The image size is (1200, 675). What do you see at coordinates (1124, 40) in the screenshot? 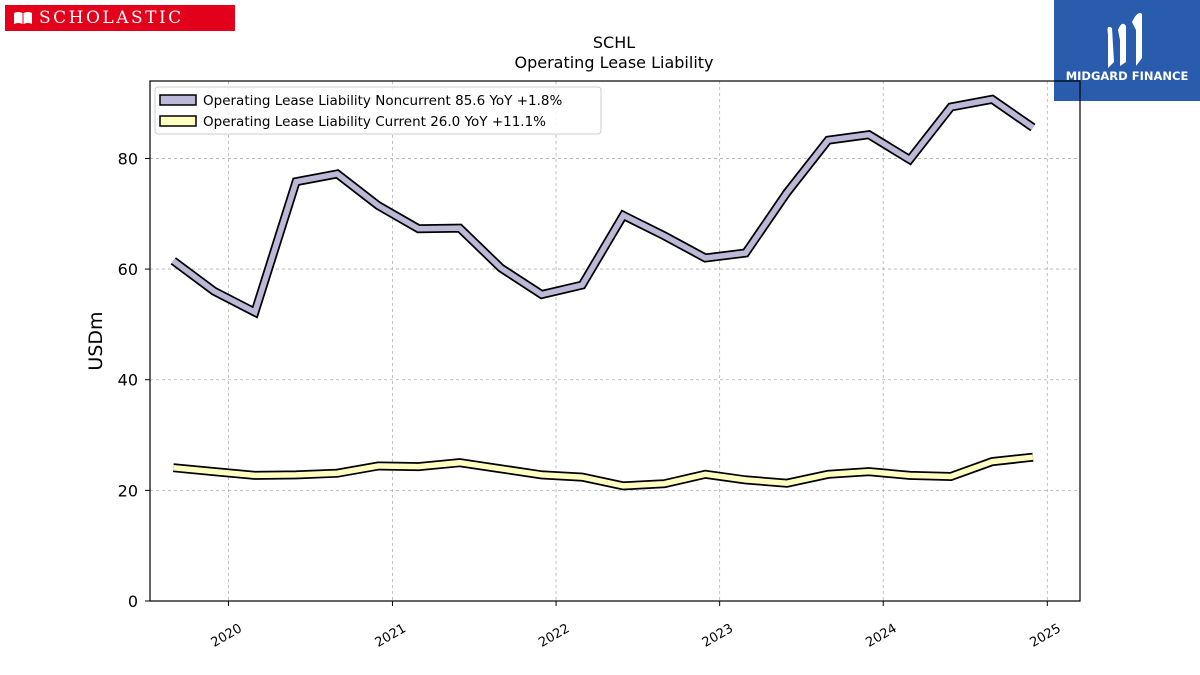
I see `midgard-emblem-icon` at bounding box center [1124, 40].